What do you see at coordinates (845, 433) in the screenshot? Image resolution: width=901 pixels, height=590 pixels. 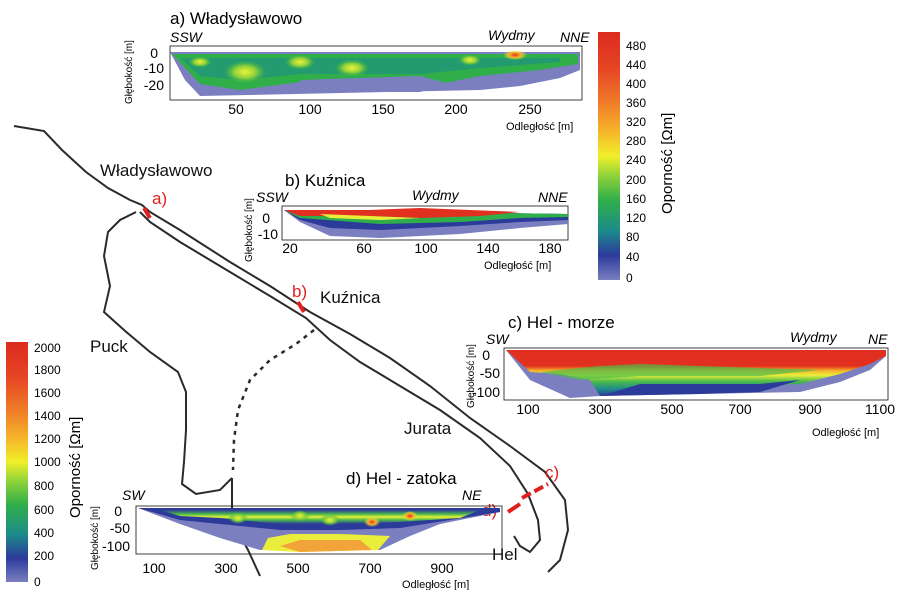 I see `panel-c-xlabel: Odległość [m]` at bounding box center [845, 433].